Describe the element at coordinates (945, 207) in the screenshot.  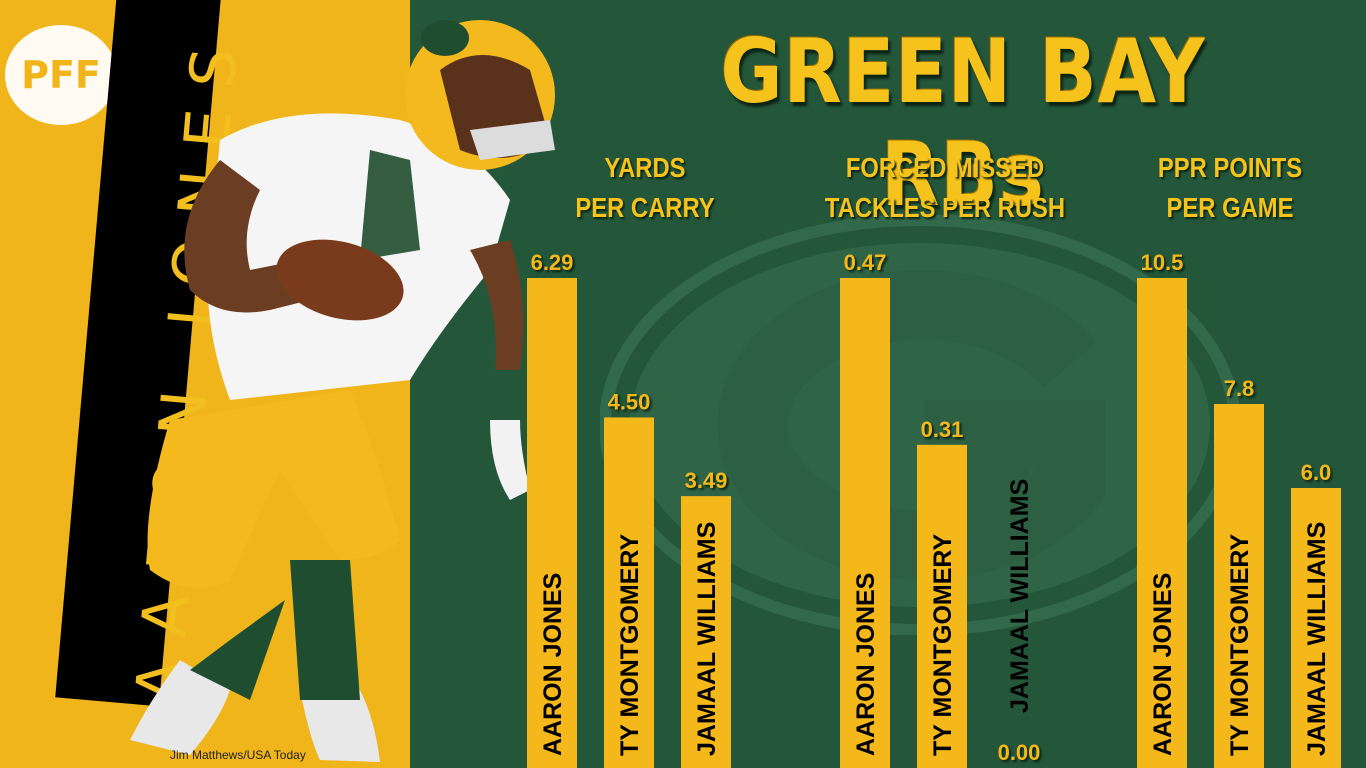
I see `chart-2-title-line-2: TACKLES PER RUSH` at that location.